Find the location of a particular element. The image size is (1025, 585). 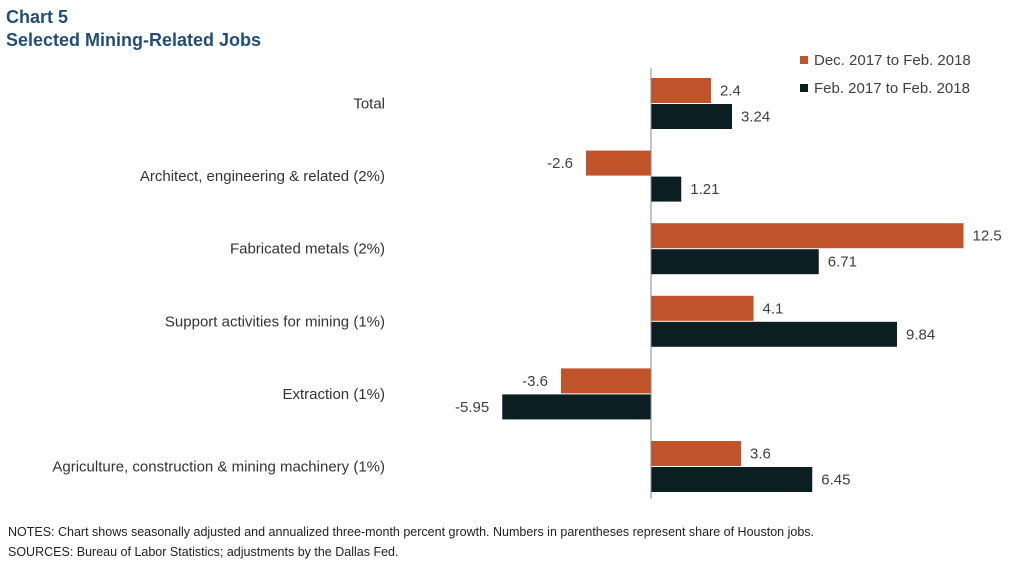

category-label: Support activities for mining (1%) is located at coordinates (275, 321).